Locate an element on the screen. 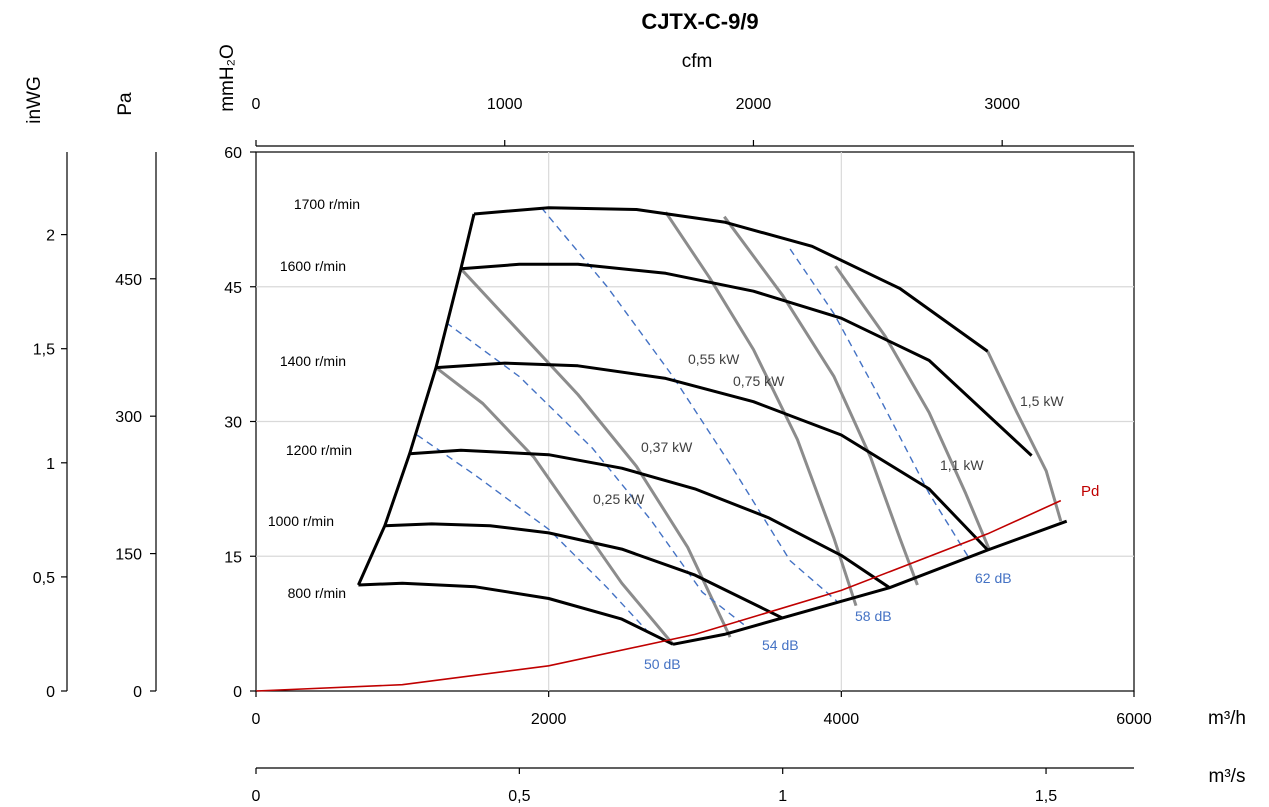  y-pa-tick-label: 0 is located at coordinates (137, 692).